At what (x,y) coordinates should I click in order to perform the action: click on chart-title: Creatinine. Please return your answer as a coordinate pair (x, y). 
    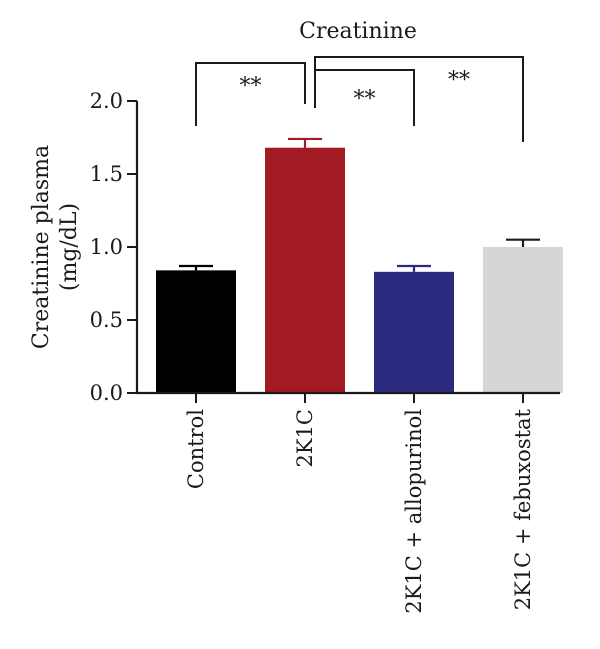
    Looking at the image, I should click on (358, 31).